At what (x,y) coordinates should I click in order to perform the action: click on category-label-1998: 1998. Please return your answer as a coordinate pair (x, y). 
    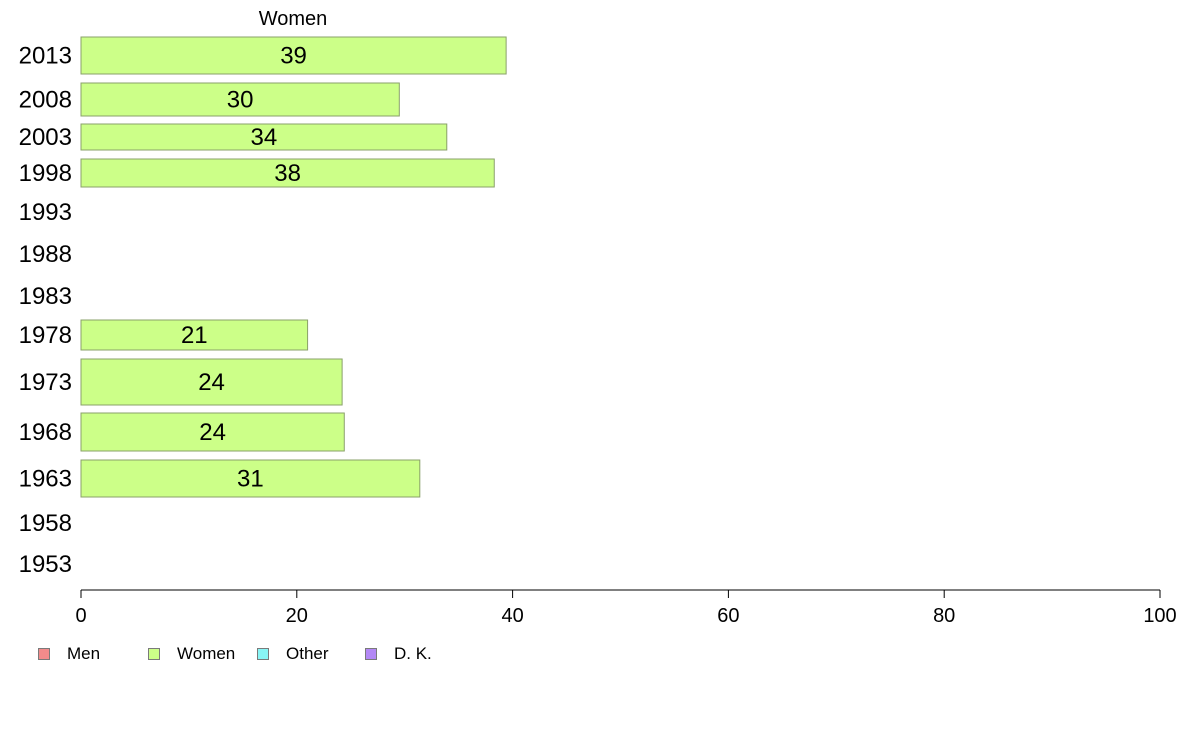
    Looking at the image, I should click on (45, 173).